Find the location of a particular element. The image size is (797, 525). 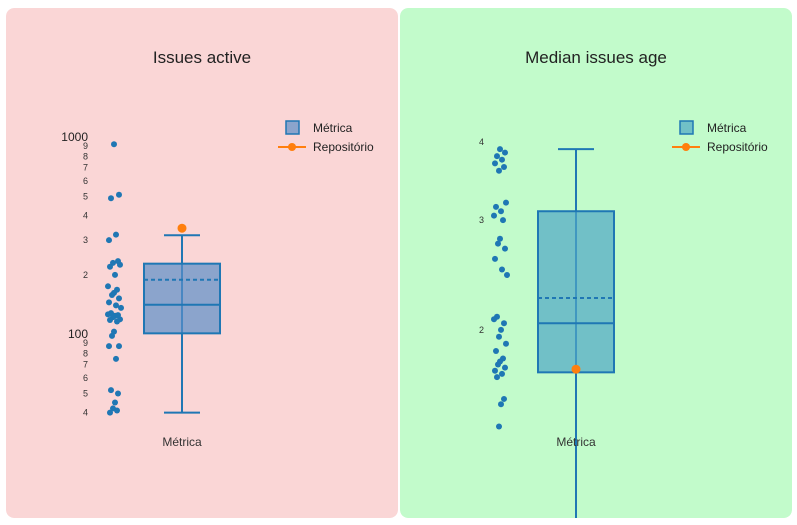

chart-title: Issues active is located at coordinates (202, 57).